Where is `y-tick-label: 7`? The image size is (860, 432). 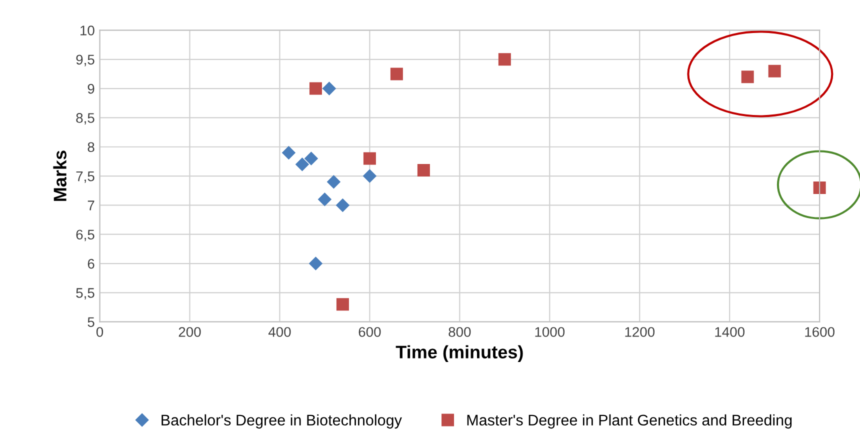
y-tick-label: 7 is located at coordinates (91, 205).